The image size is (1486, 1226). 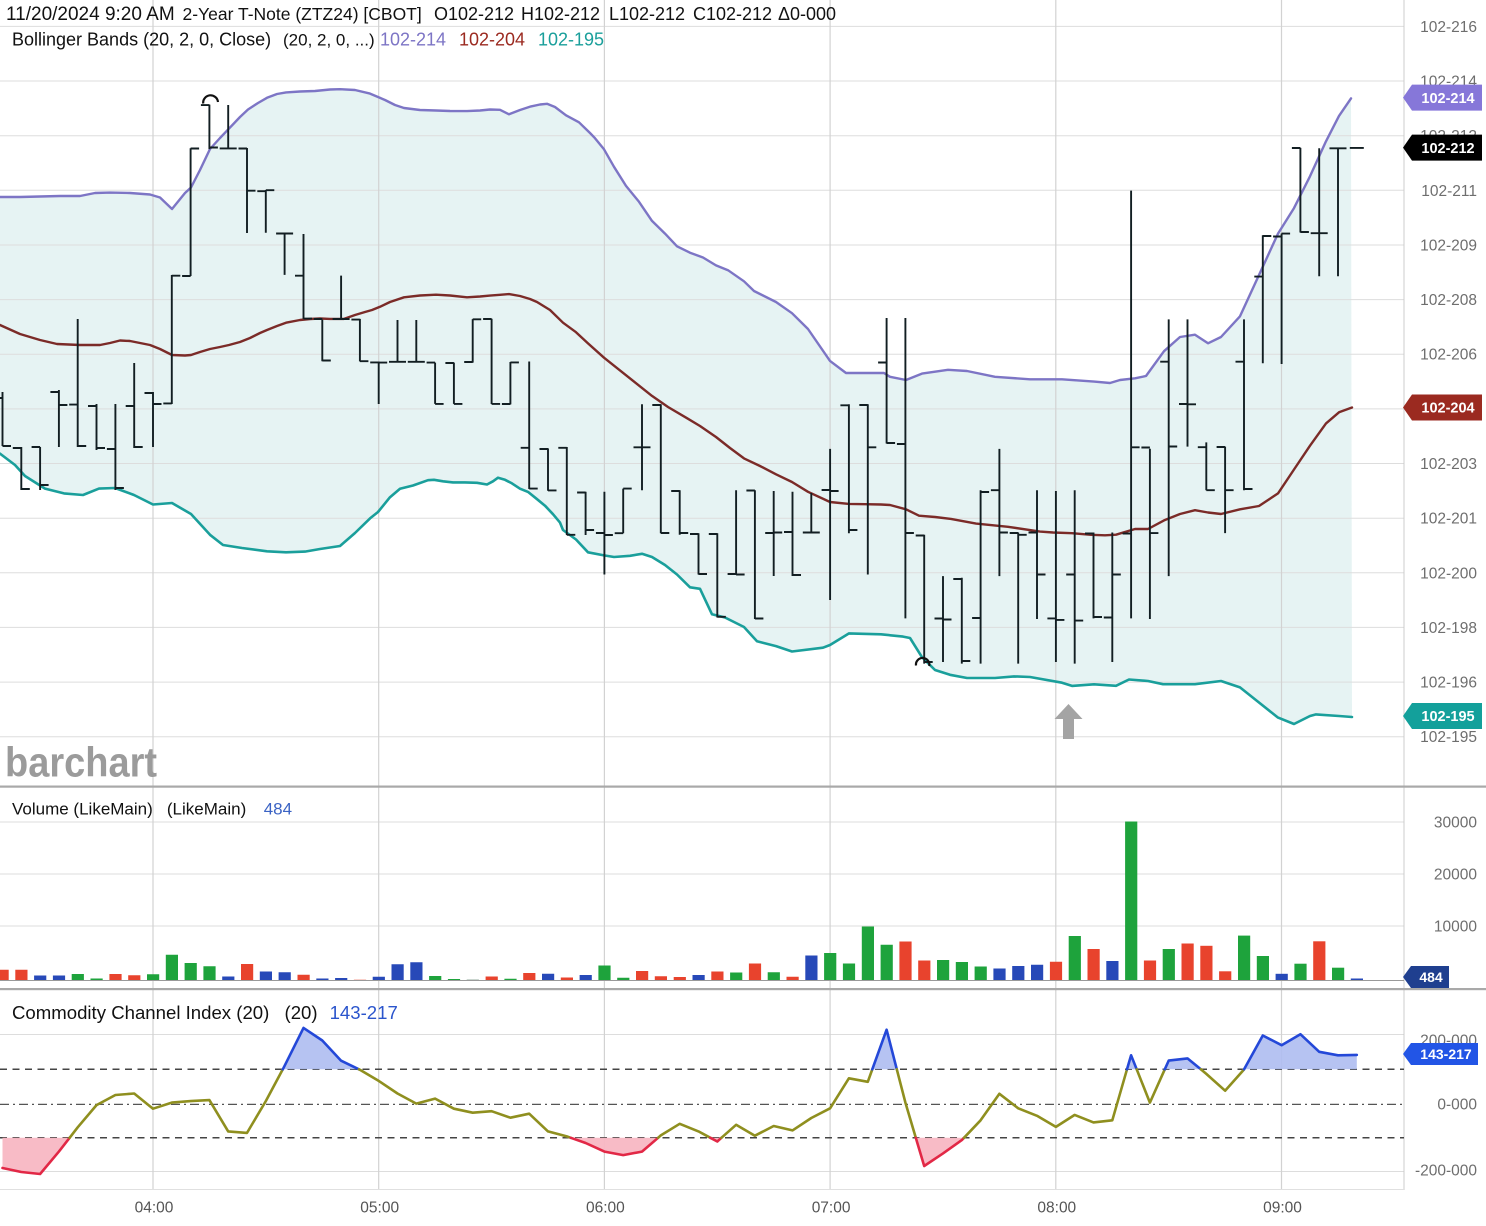 I want to click on svg-text: 2-Year T-Note (ZTZ24) [CBOT], so click(x=302, y=14).